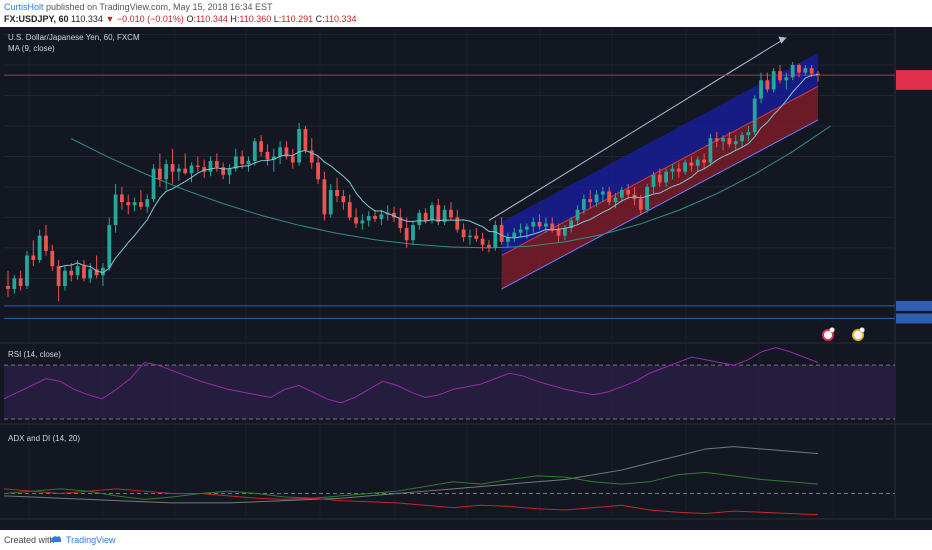 This screenshot has width=932, height=550. What do you see at coordinates (87, 19) in the screenshot?
I see `last-price: 110.334` at bounding box center [87, 19].